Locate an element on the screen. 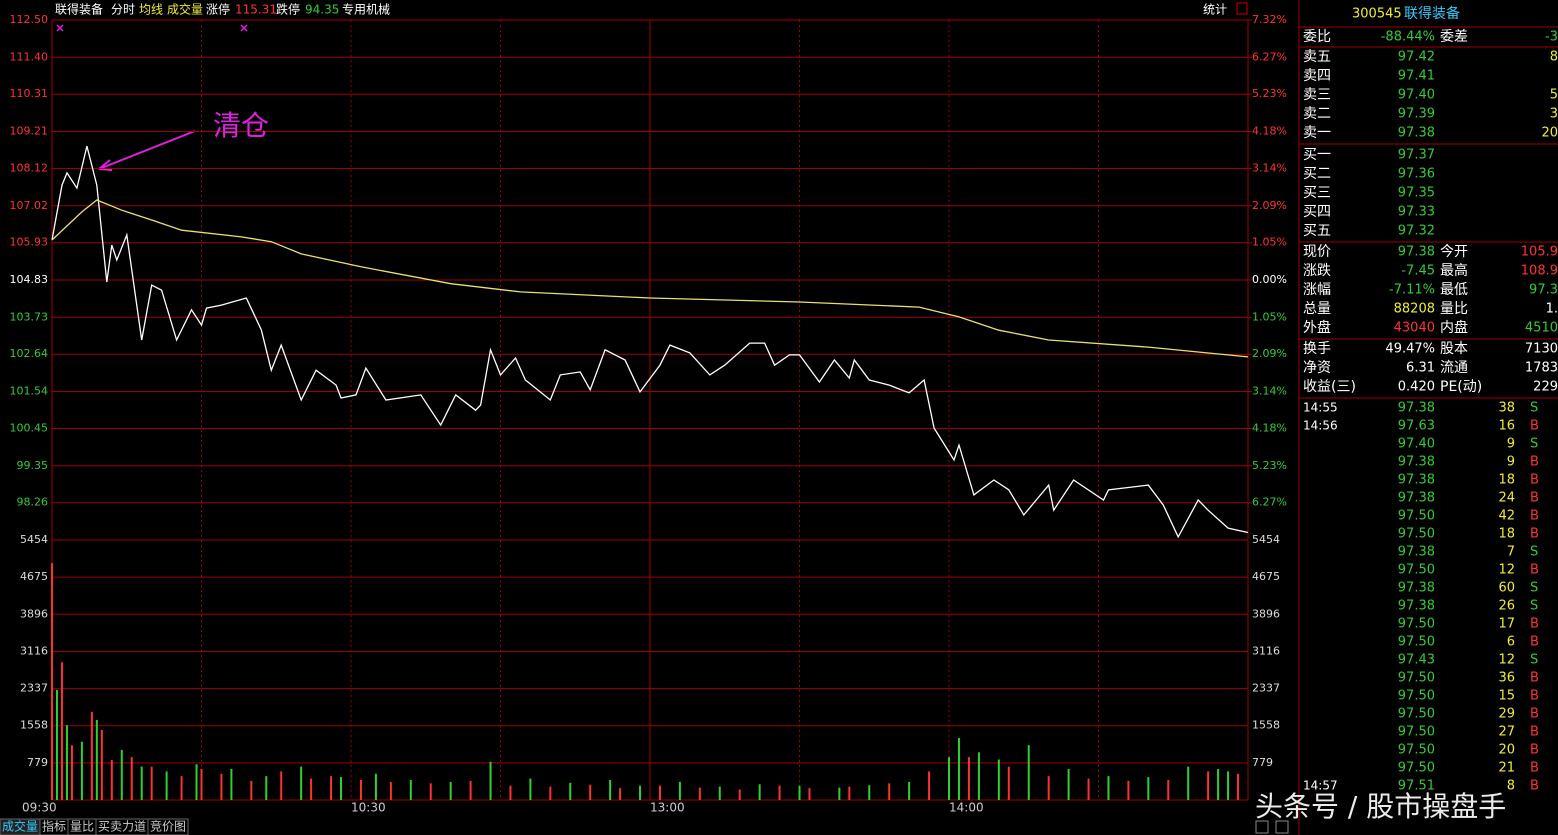 The width and height of the screenshot is (1558, 835). tab-label: 竞价图 is located at coordinates (168, 827).